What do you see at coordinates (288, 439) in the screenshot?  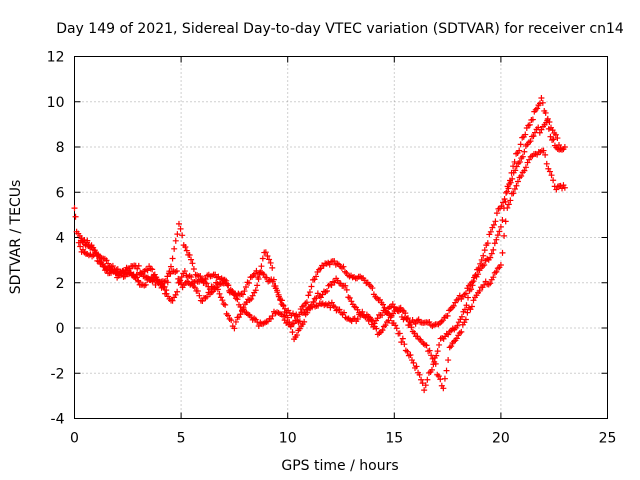 I see `x-tick-label: 10` at bounding box center [288, 439].